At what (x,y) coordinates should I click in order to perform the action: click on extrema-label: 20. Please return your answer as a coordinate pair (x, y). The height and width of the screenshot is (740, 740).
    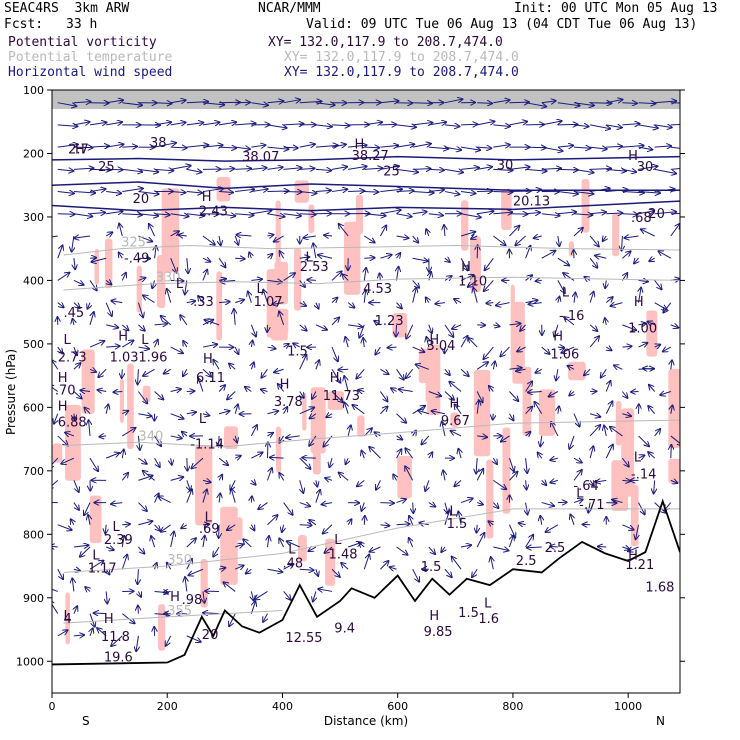
    Looking at the image, I should click on (210, 635).